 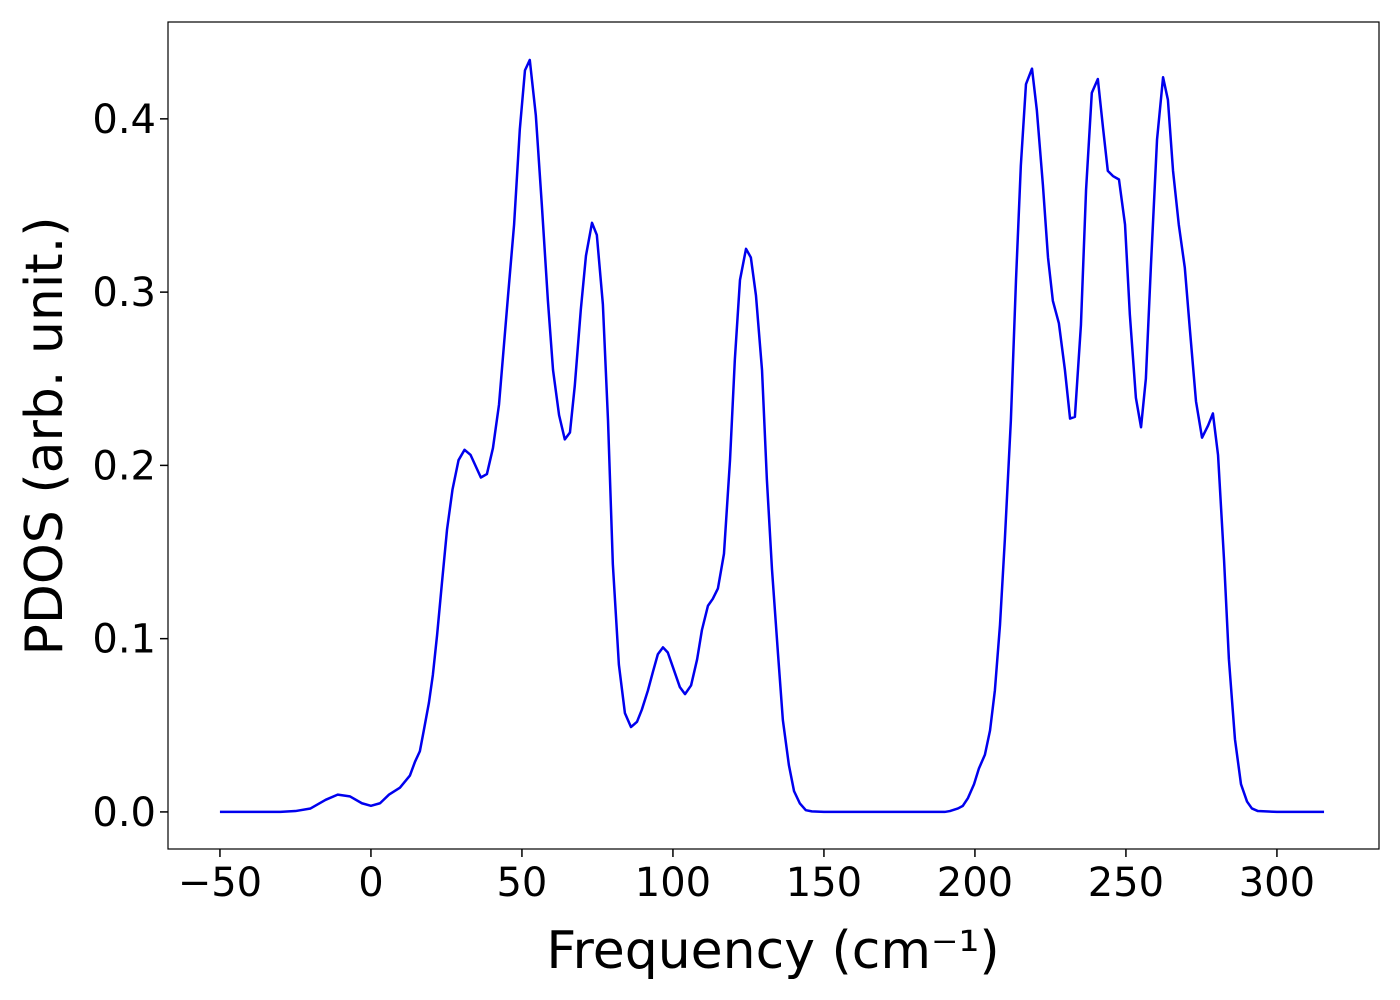 I want to click on x-tick-label: 300, so click(x=1277, y=883).